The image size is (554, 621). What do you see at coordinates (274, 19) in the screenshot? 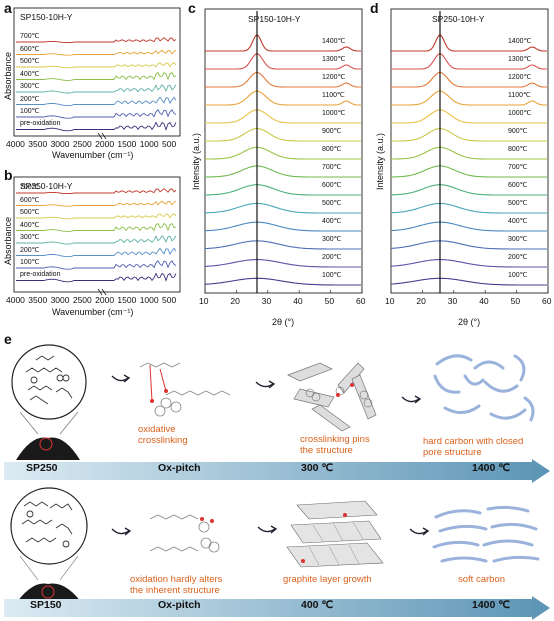
I see `panel-c-title: SP150-10H-Y` at bounding box center [274, 19].